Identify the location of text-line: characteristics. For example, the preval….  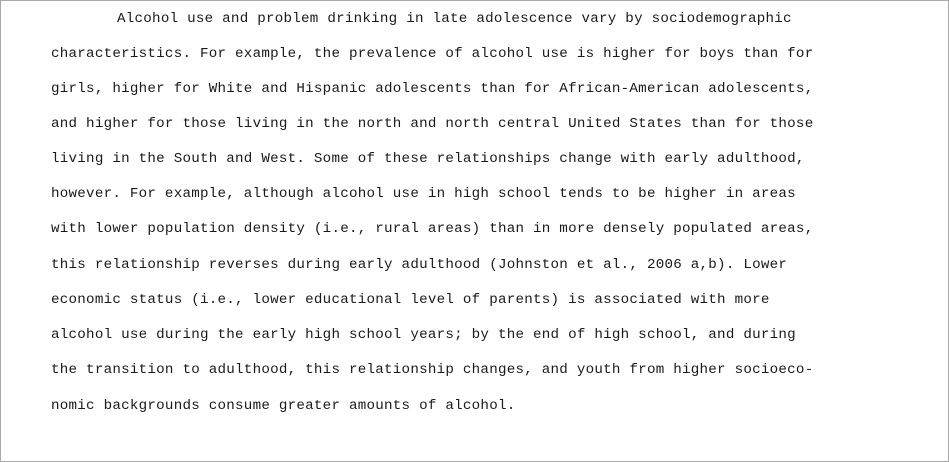
(432, 54).